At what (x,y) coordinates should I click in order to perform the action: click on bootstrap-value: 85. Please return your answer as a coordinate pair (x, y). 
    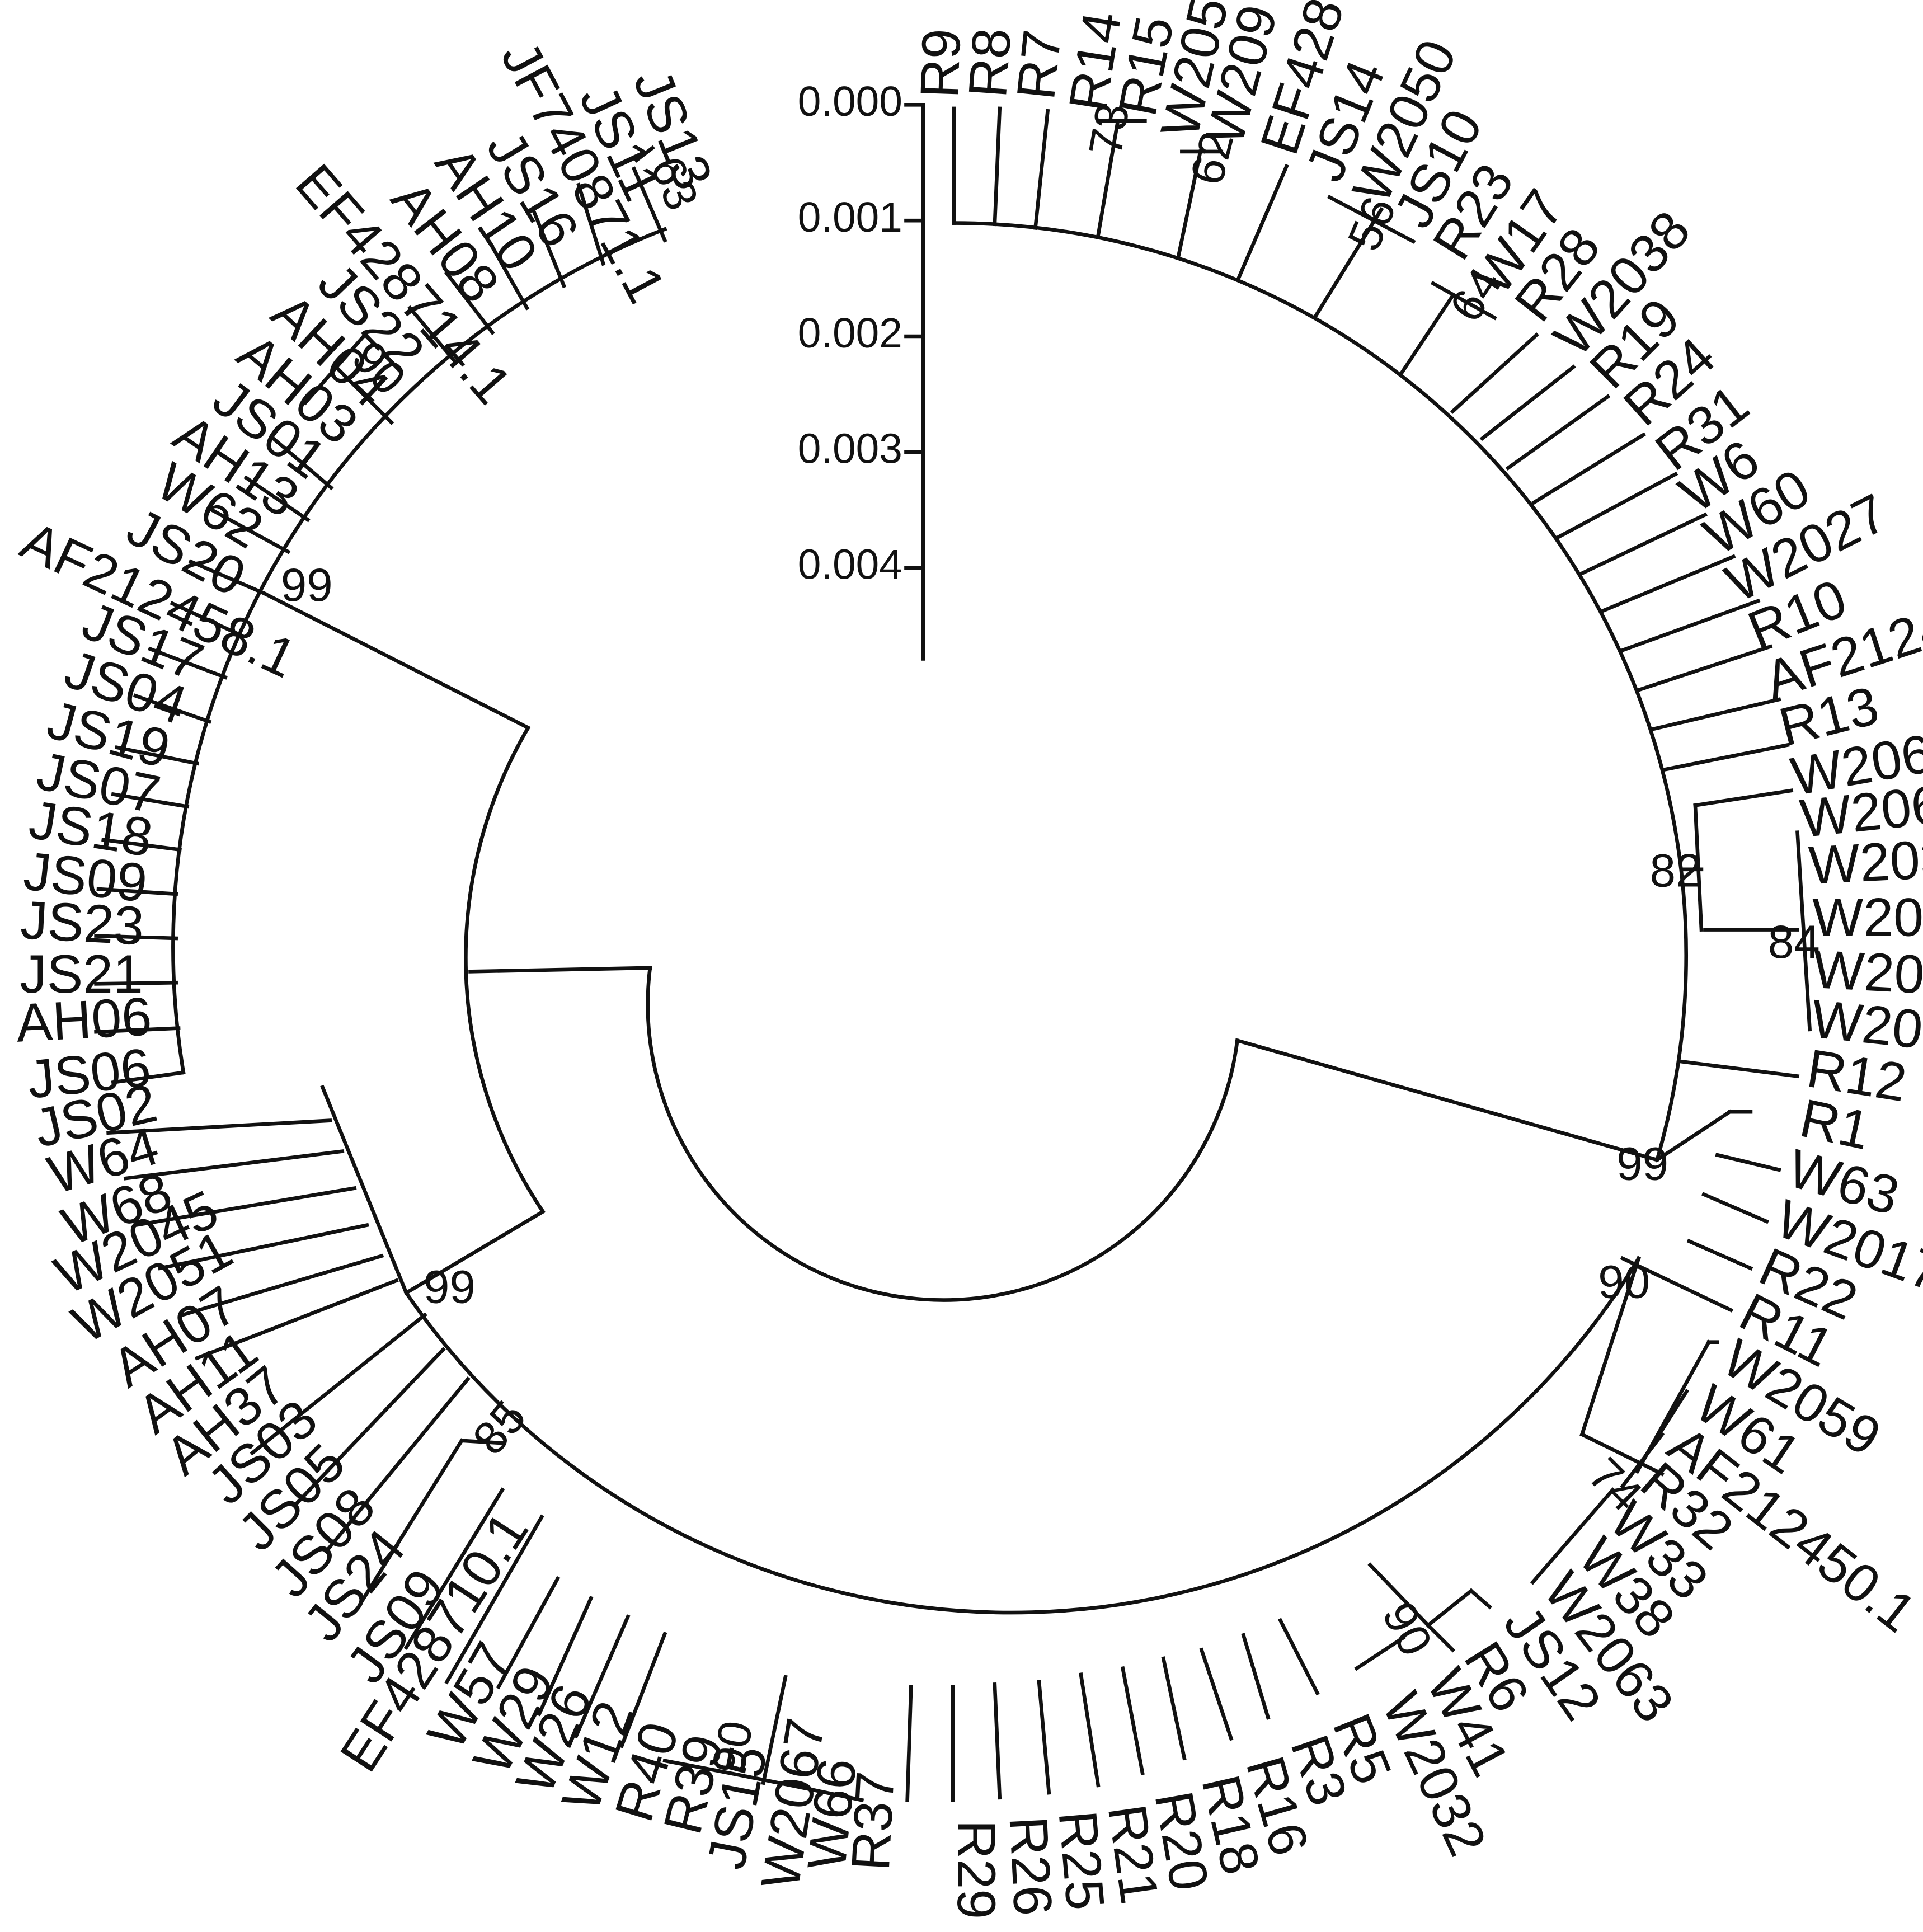
    Looking at the image, I should click on (499, 1427).